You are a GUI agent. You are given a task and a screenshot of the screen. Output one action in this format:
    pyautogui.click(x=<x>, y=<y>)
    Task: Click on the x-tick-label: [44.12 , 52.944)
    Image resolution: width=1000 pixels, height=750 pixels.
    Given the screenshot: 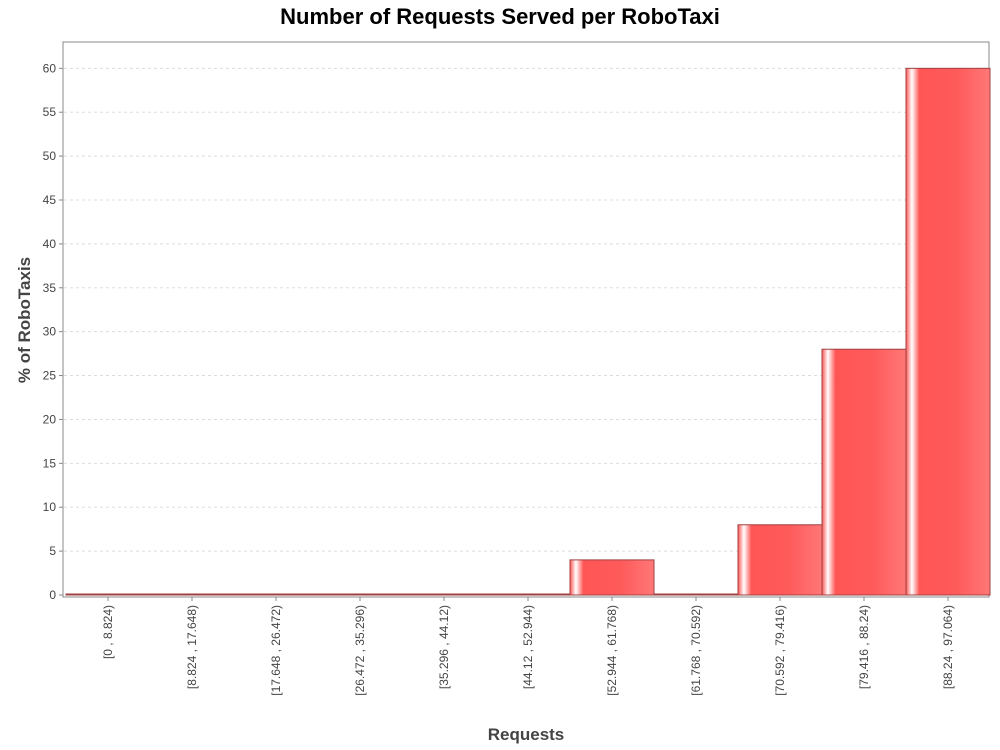 What is the action you would take?
    pyautogui.click(x=528, y=647)
    